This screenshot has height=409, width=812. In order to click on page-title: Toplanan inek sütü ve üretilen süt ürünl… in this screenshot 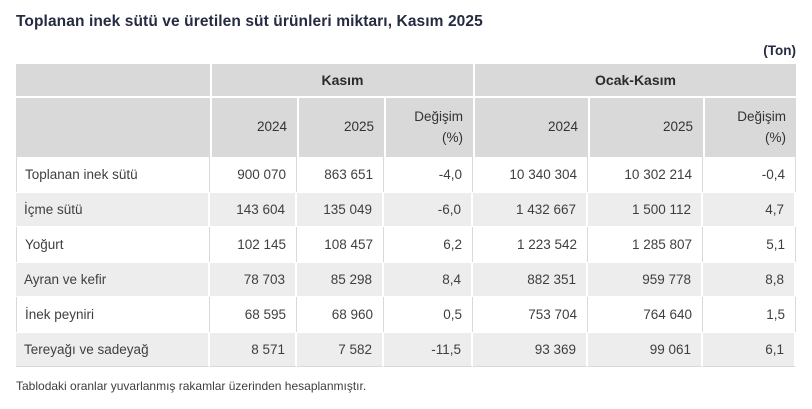, I will do `click(249, 21)`.